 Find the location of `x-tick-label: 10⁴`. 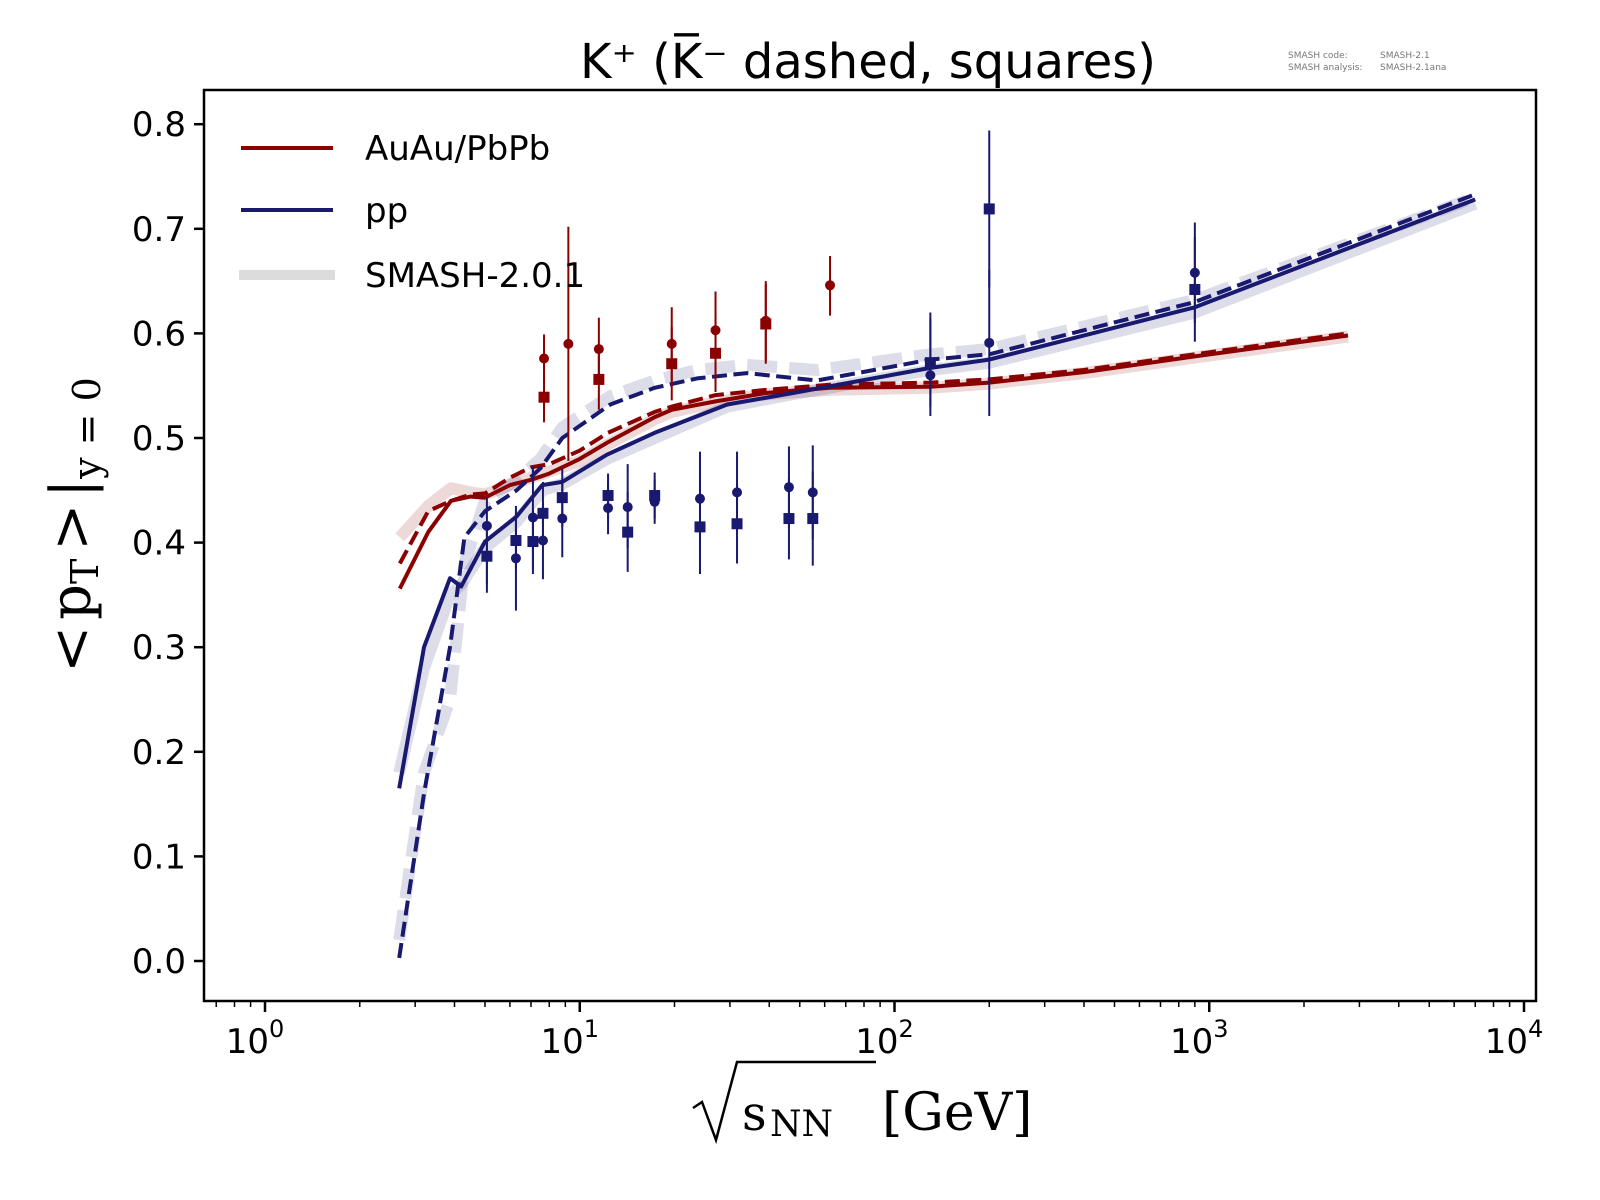

x-tick-label: 10⁴ is located at coordinates (1514, 1038).